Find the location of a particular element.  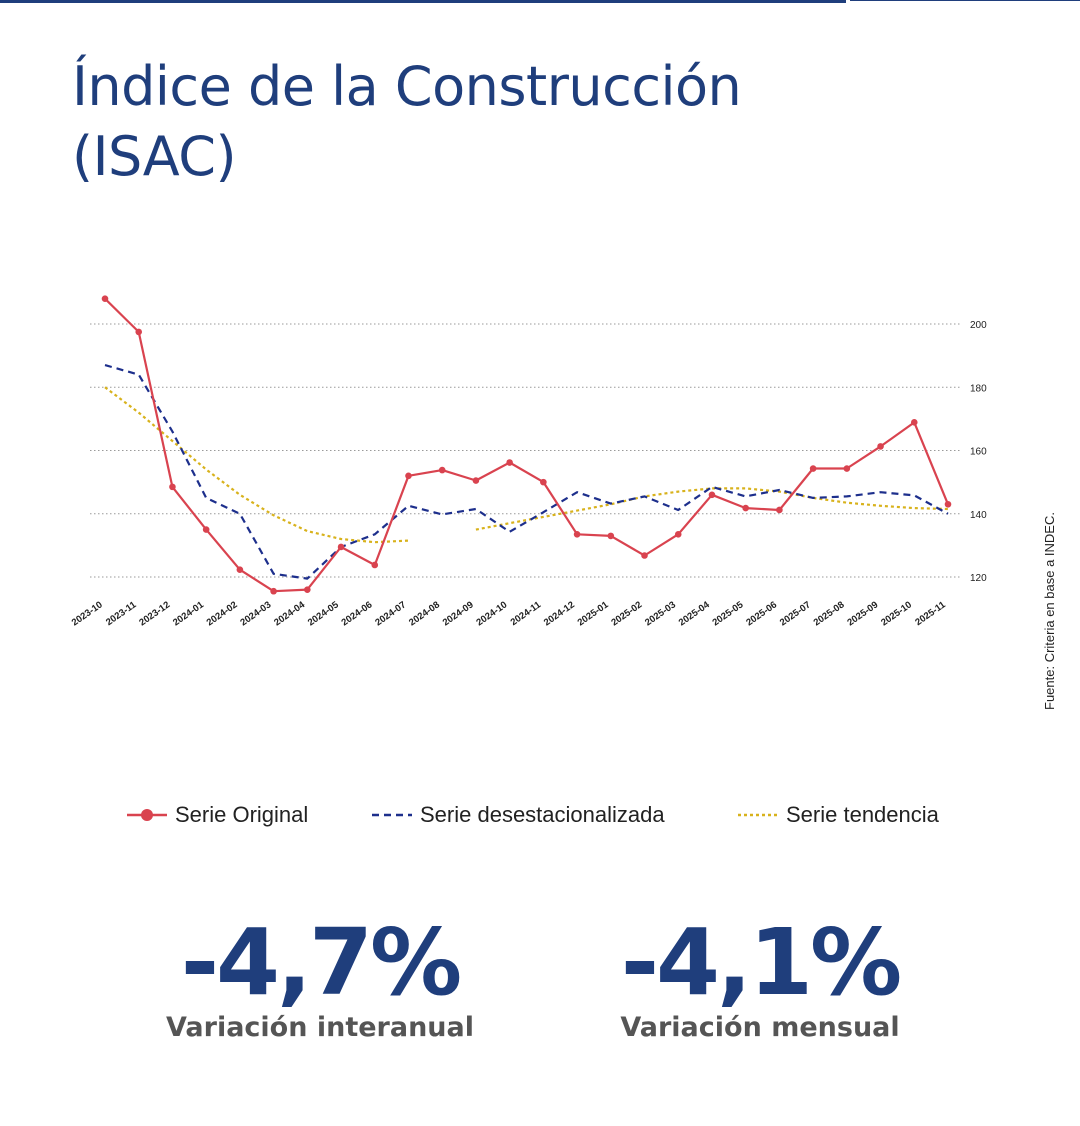

top-accent-line is located at coordinates (965, 0).